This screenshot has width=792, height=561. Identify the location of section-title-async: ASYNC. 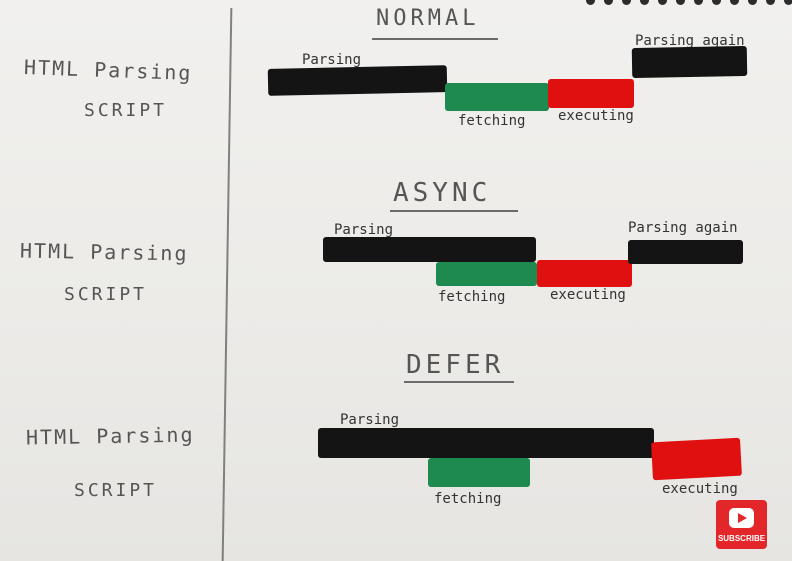
(442, 193).